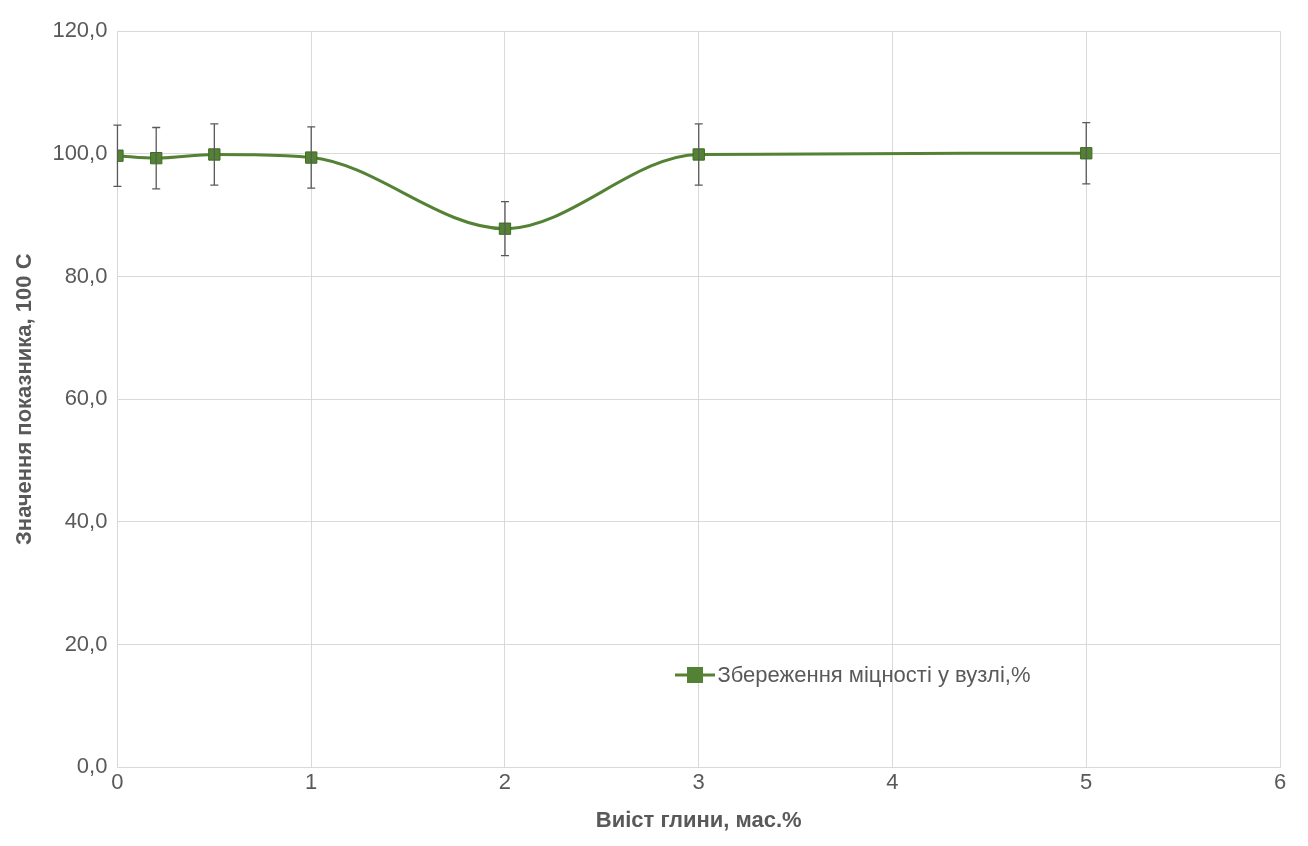  I want to click on legend-label: Збереження міцності у вузлі,%, so click(874, 675).